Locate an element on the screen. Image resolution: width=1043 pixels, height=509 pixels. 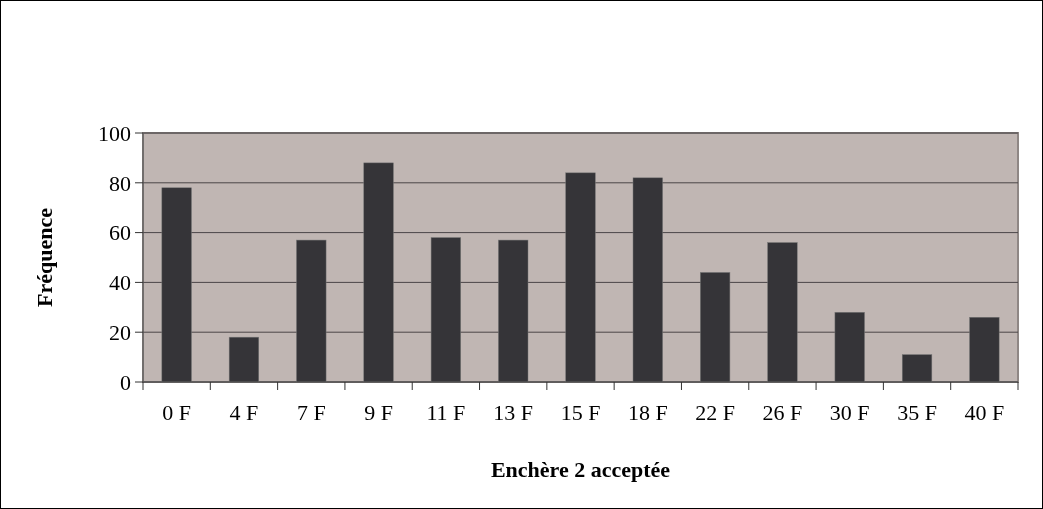
x-tick-label: 4 F is located at coordinates (244, 412).